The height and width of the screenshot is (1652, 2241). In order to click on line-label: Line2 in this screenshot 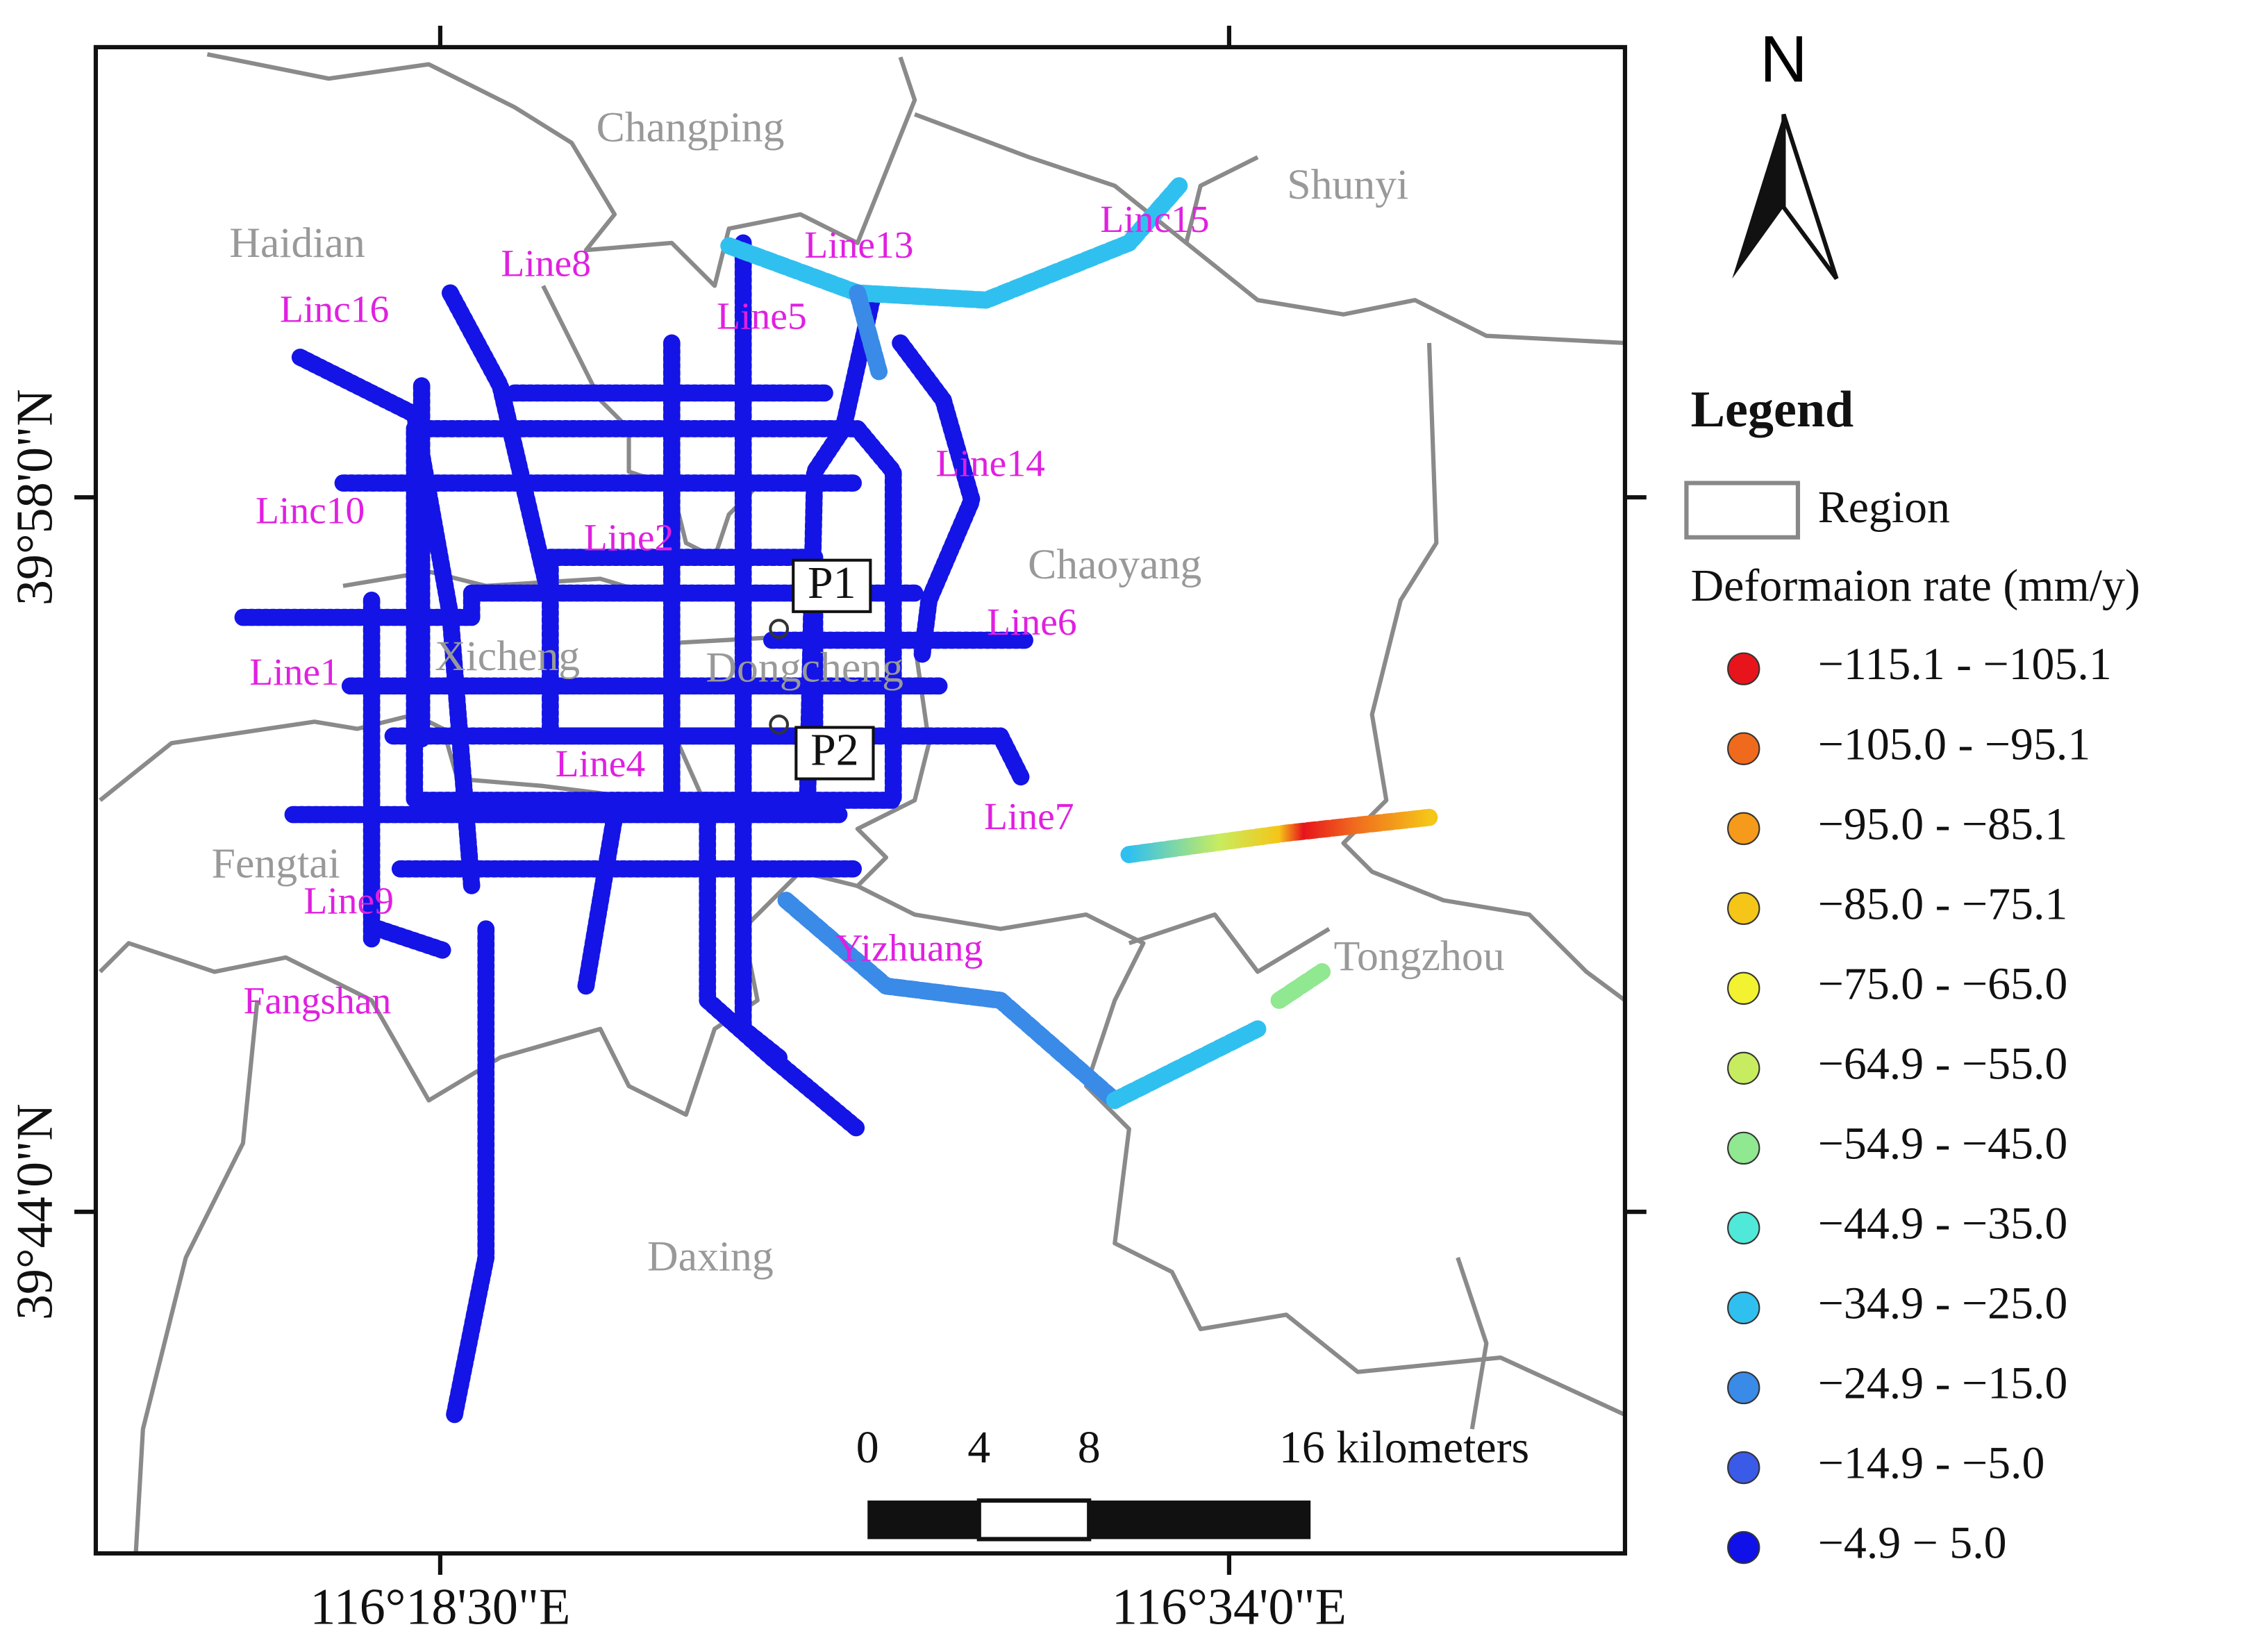, I will do `click(629, 538)`.